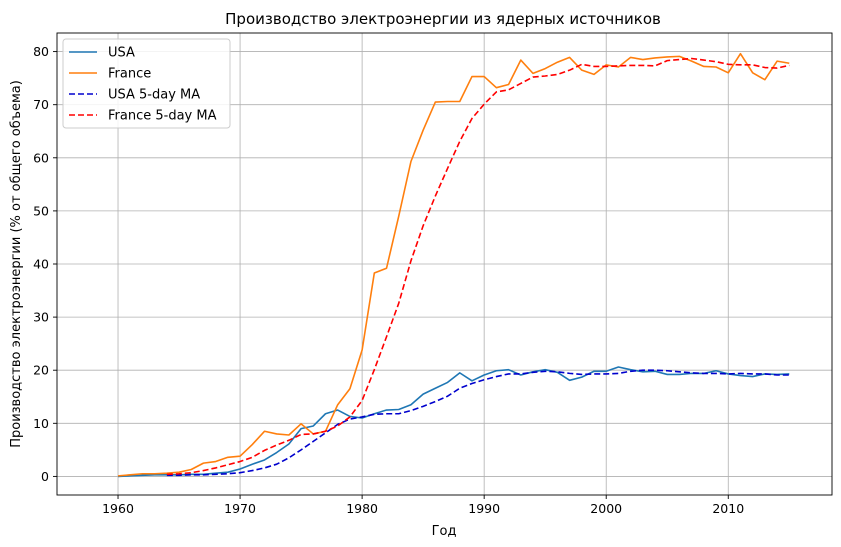  I want to click on y-tick-label: 10, so click(41, 423).